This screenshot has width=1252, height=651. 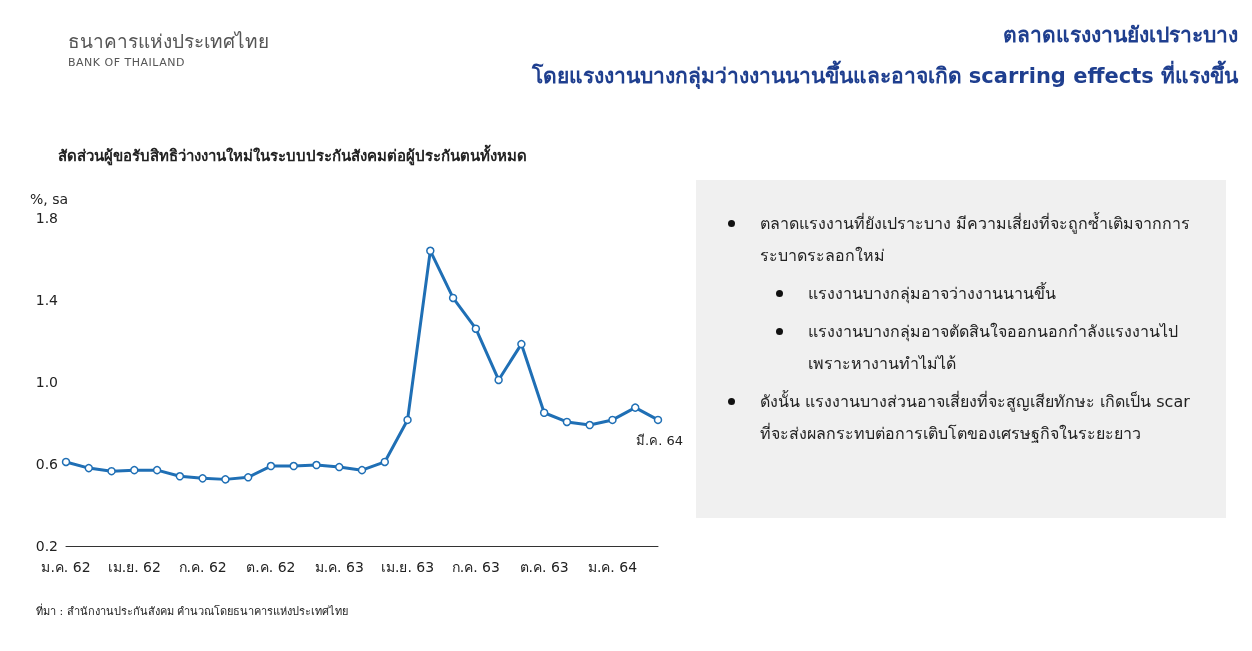 What do you see at coordinates (46, 546) in the screenshot?
I see `y-tick-label: 0.2` at bounding box center [46, 546].